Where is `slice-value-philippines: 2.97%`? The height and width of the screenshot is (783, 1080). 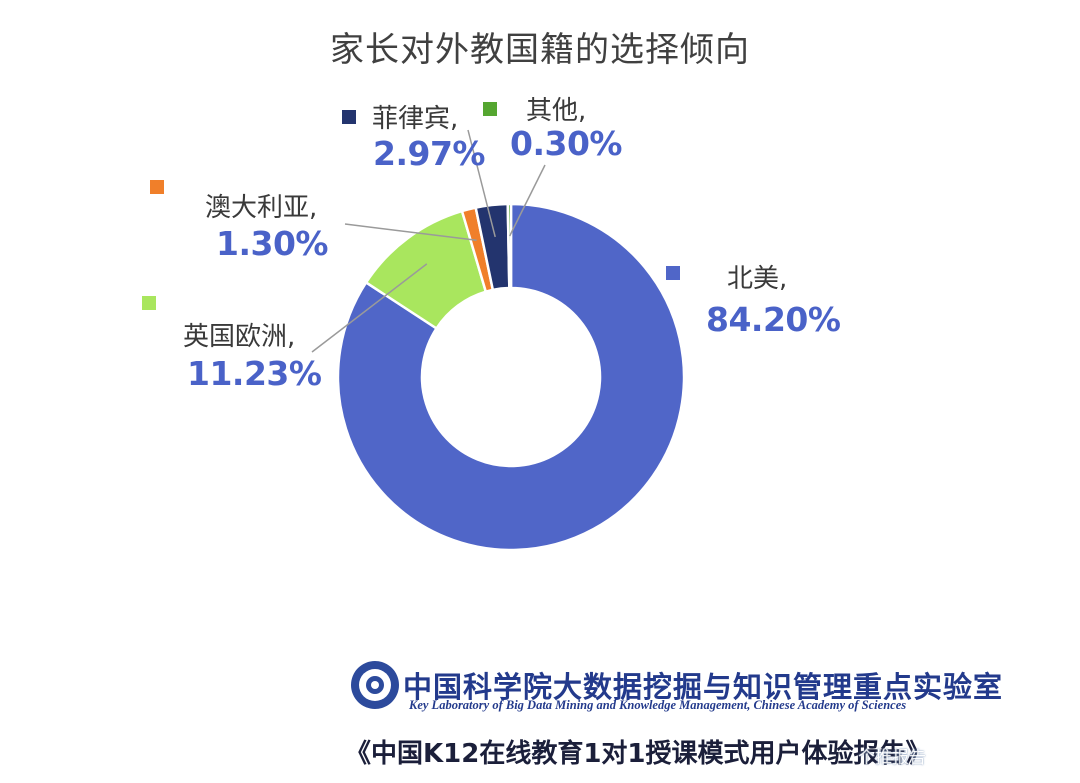 slice-value-philippines: 2.97% is located at coordinates (429, 153).